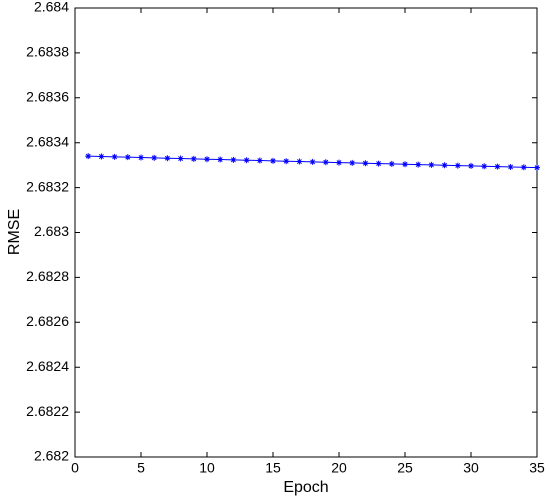 The width and height of the screenshot is (550, 500). I want to click on x-tick-label: 30, so click(471, 468).